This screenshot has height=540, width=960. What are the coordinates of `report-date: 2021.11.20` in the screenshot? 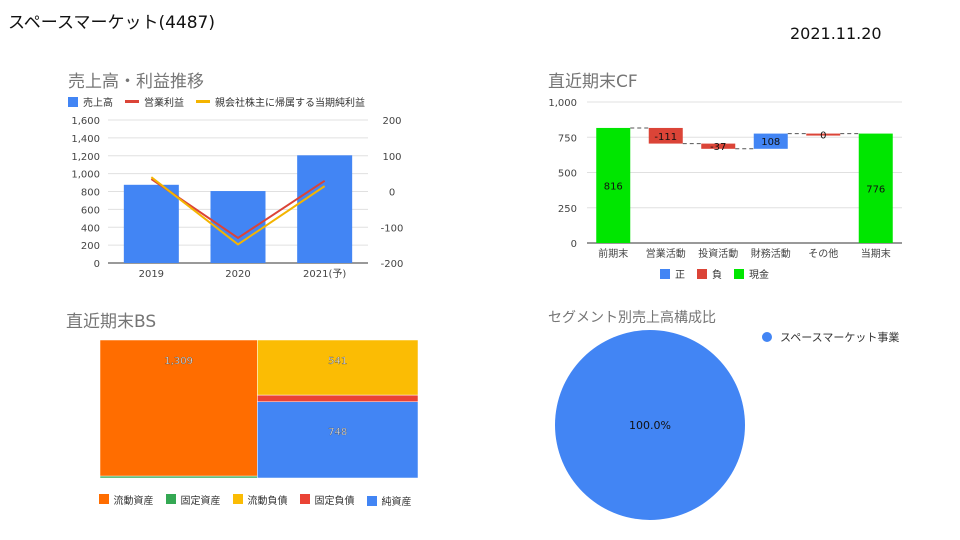 It's located at (836, 33).